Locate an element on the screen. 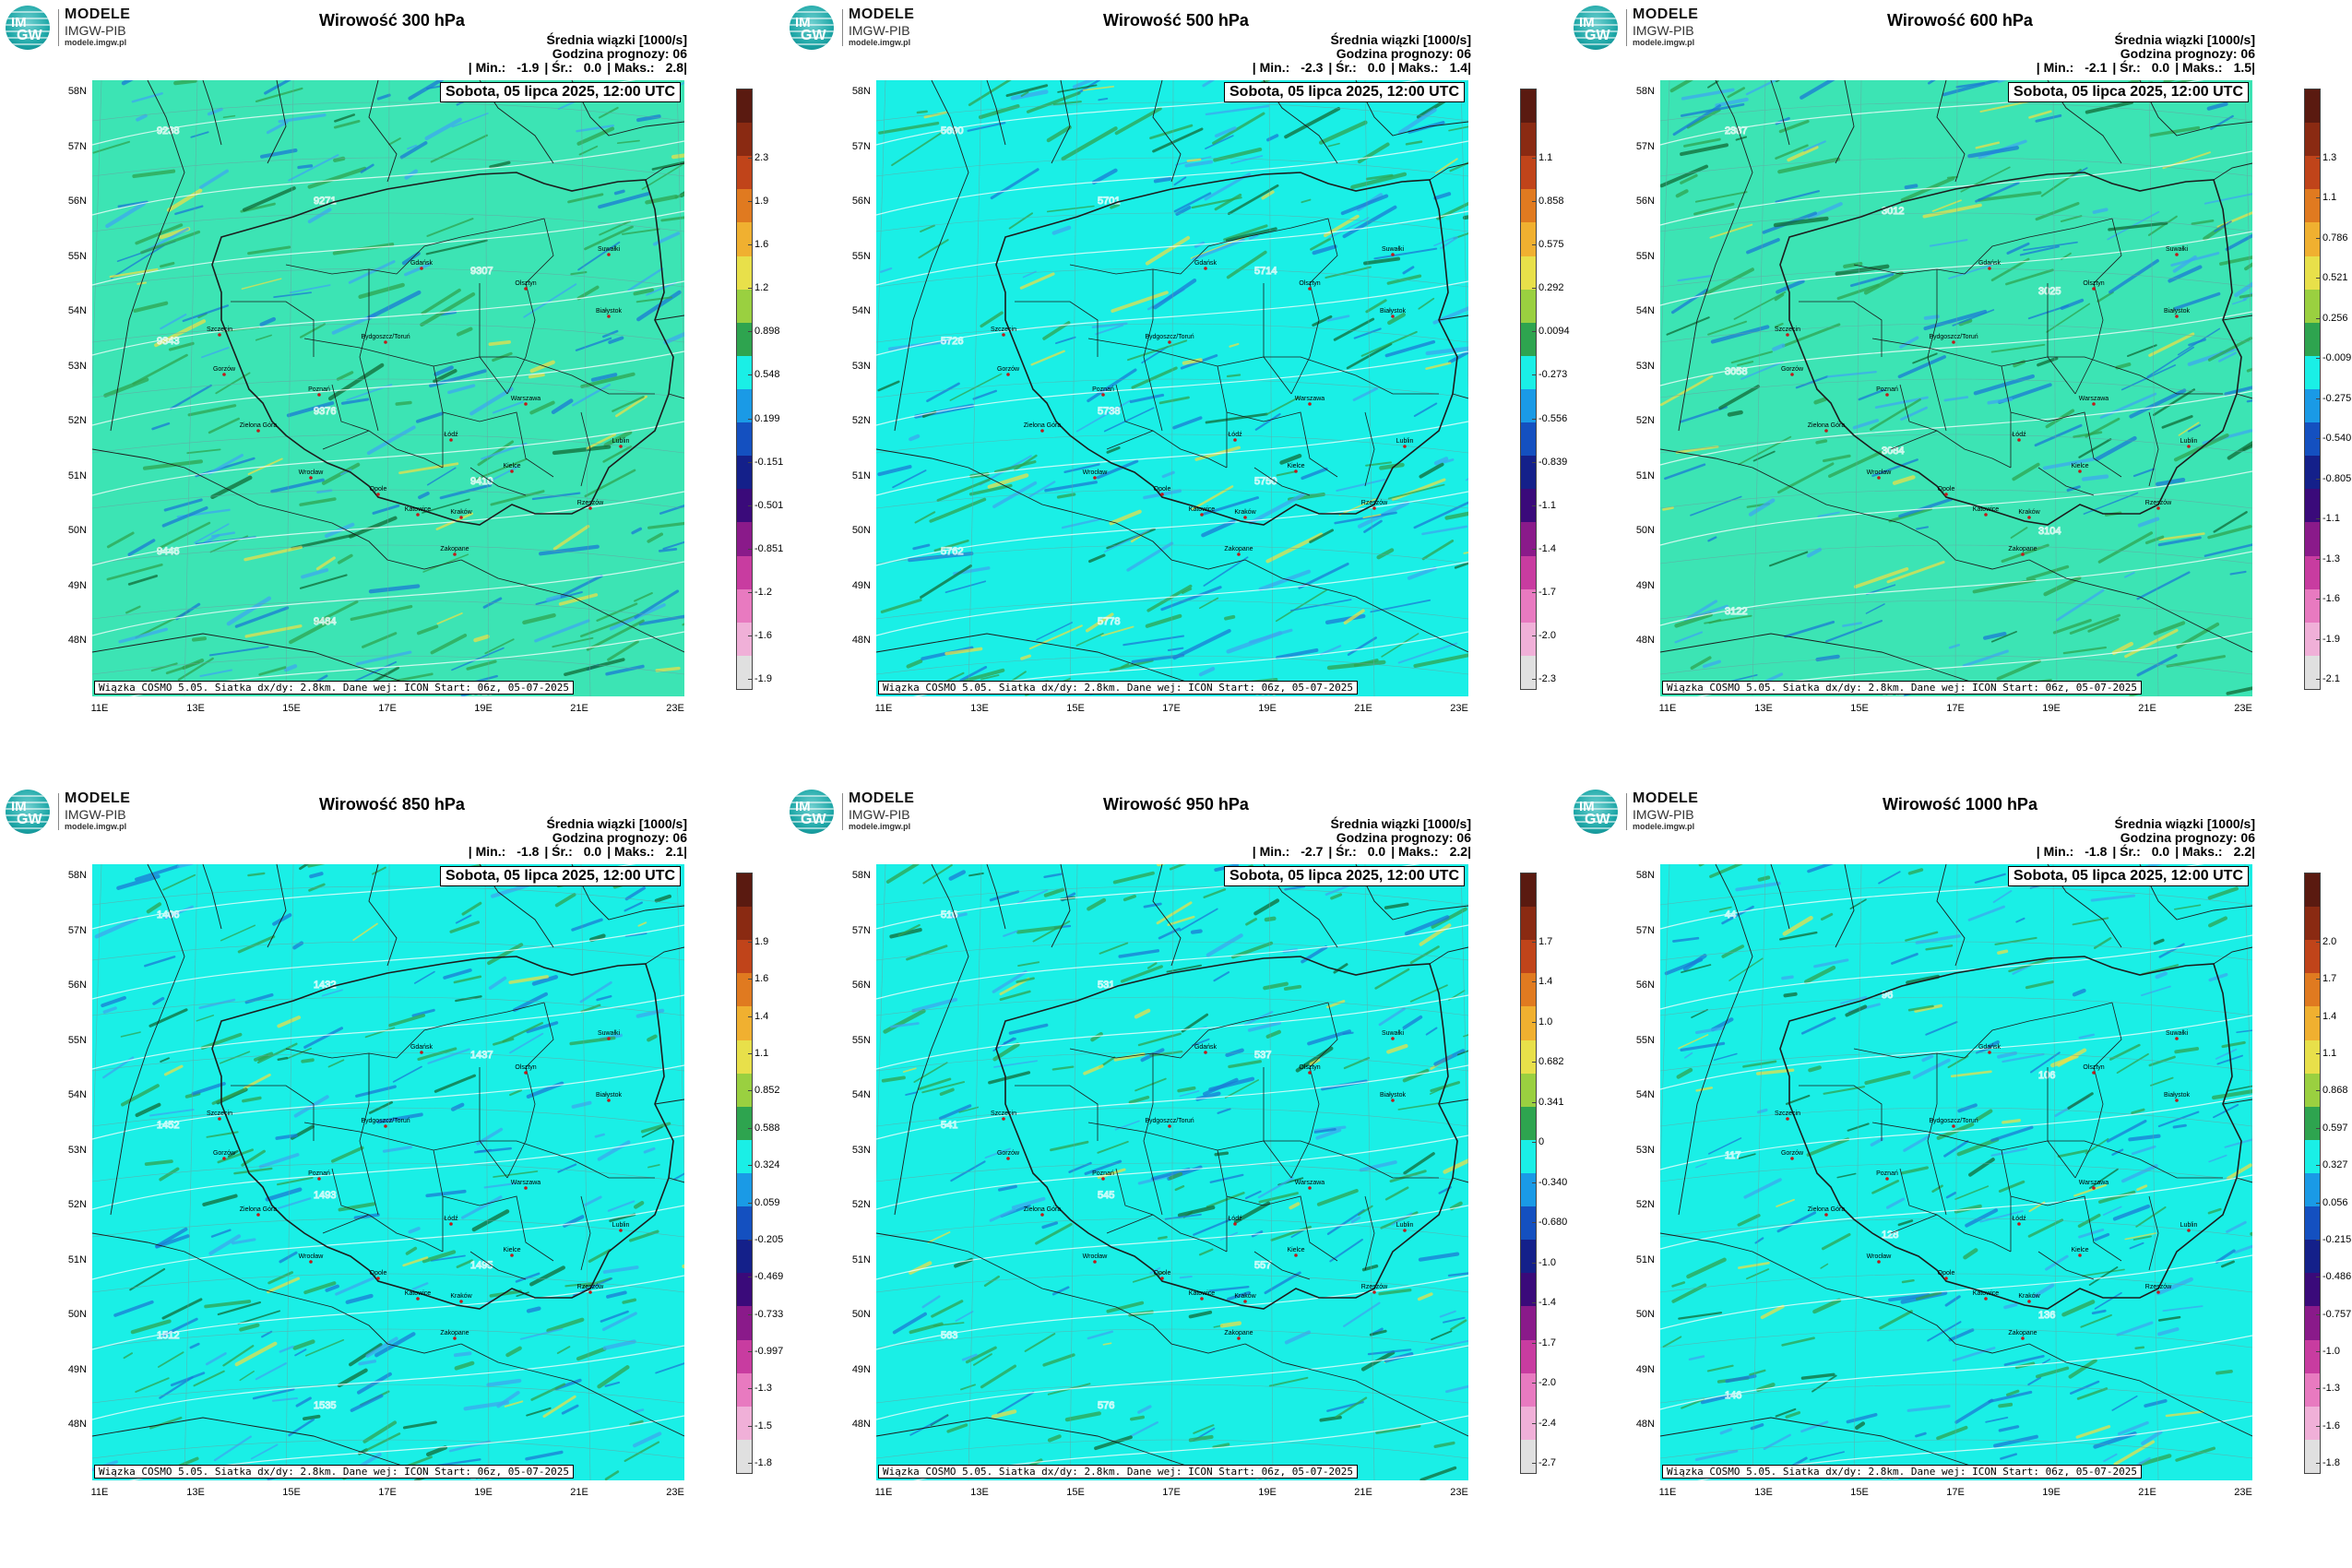 The width and height of the screenshot is (2352, 1568). contour-label: 5690 is located at coordinates (952, 131).